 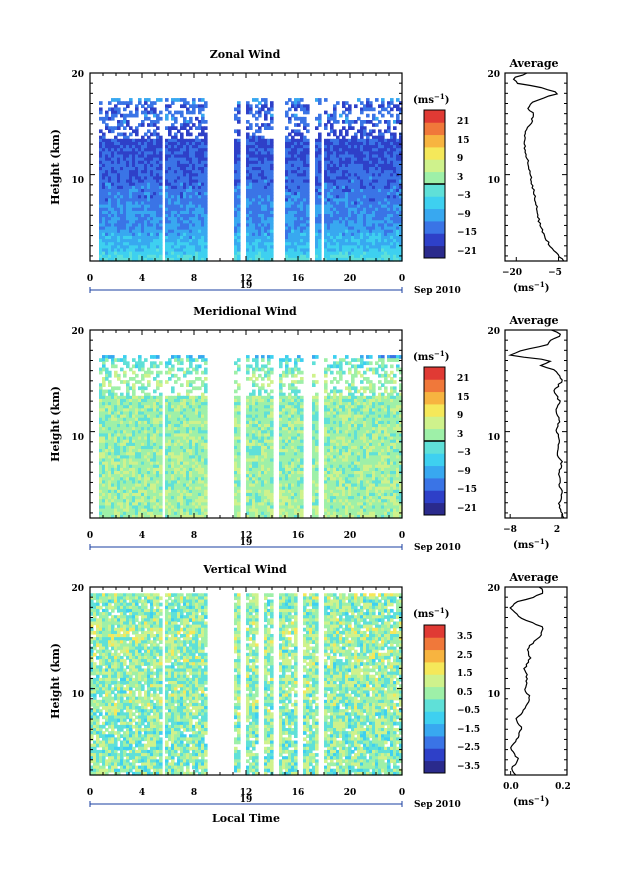 What do you see at coordinates (463, 122) in the screenshot?
I see `zonal-cbar-tick: 21` at bounding box center [463, 122].